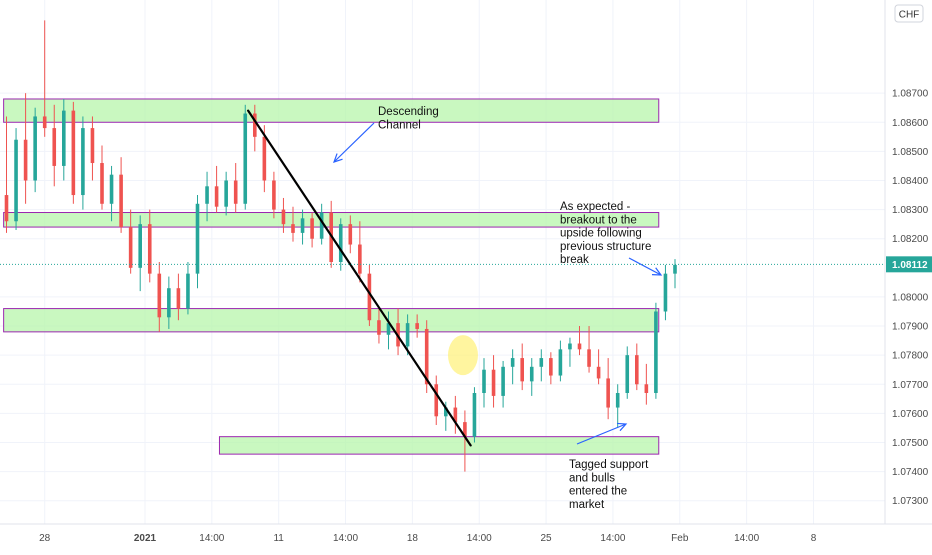 The image size is (932, 555). I want to click on annotation-text: Tagged support and bulls entered the market, so click(609, 485).